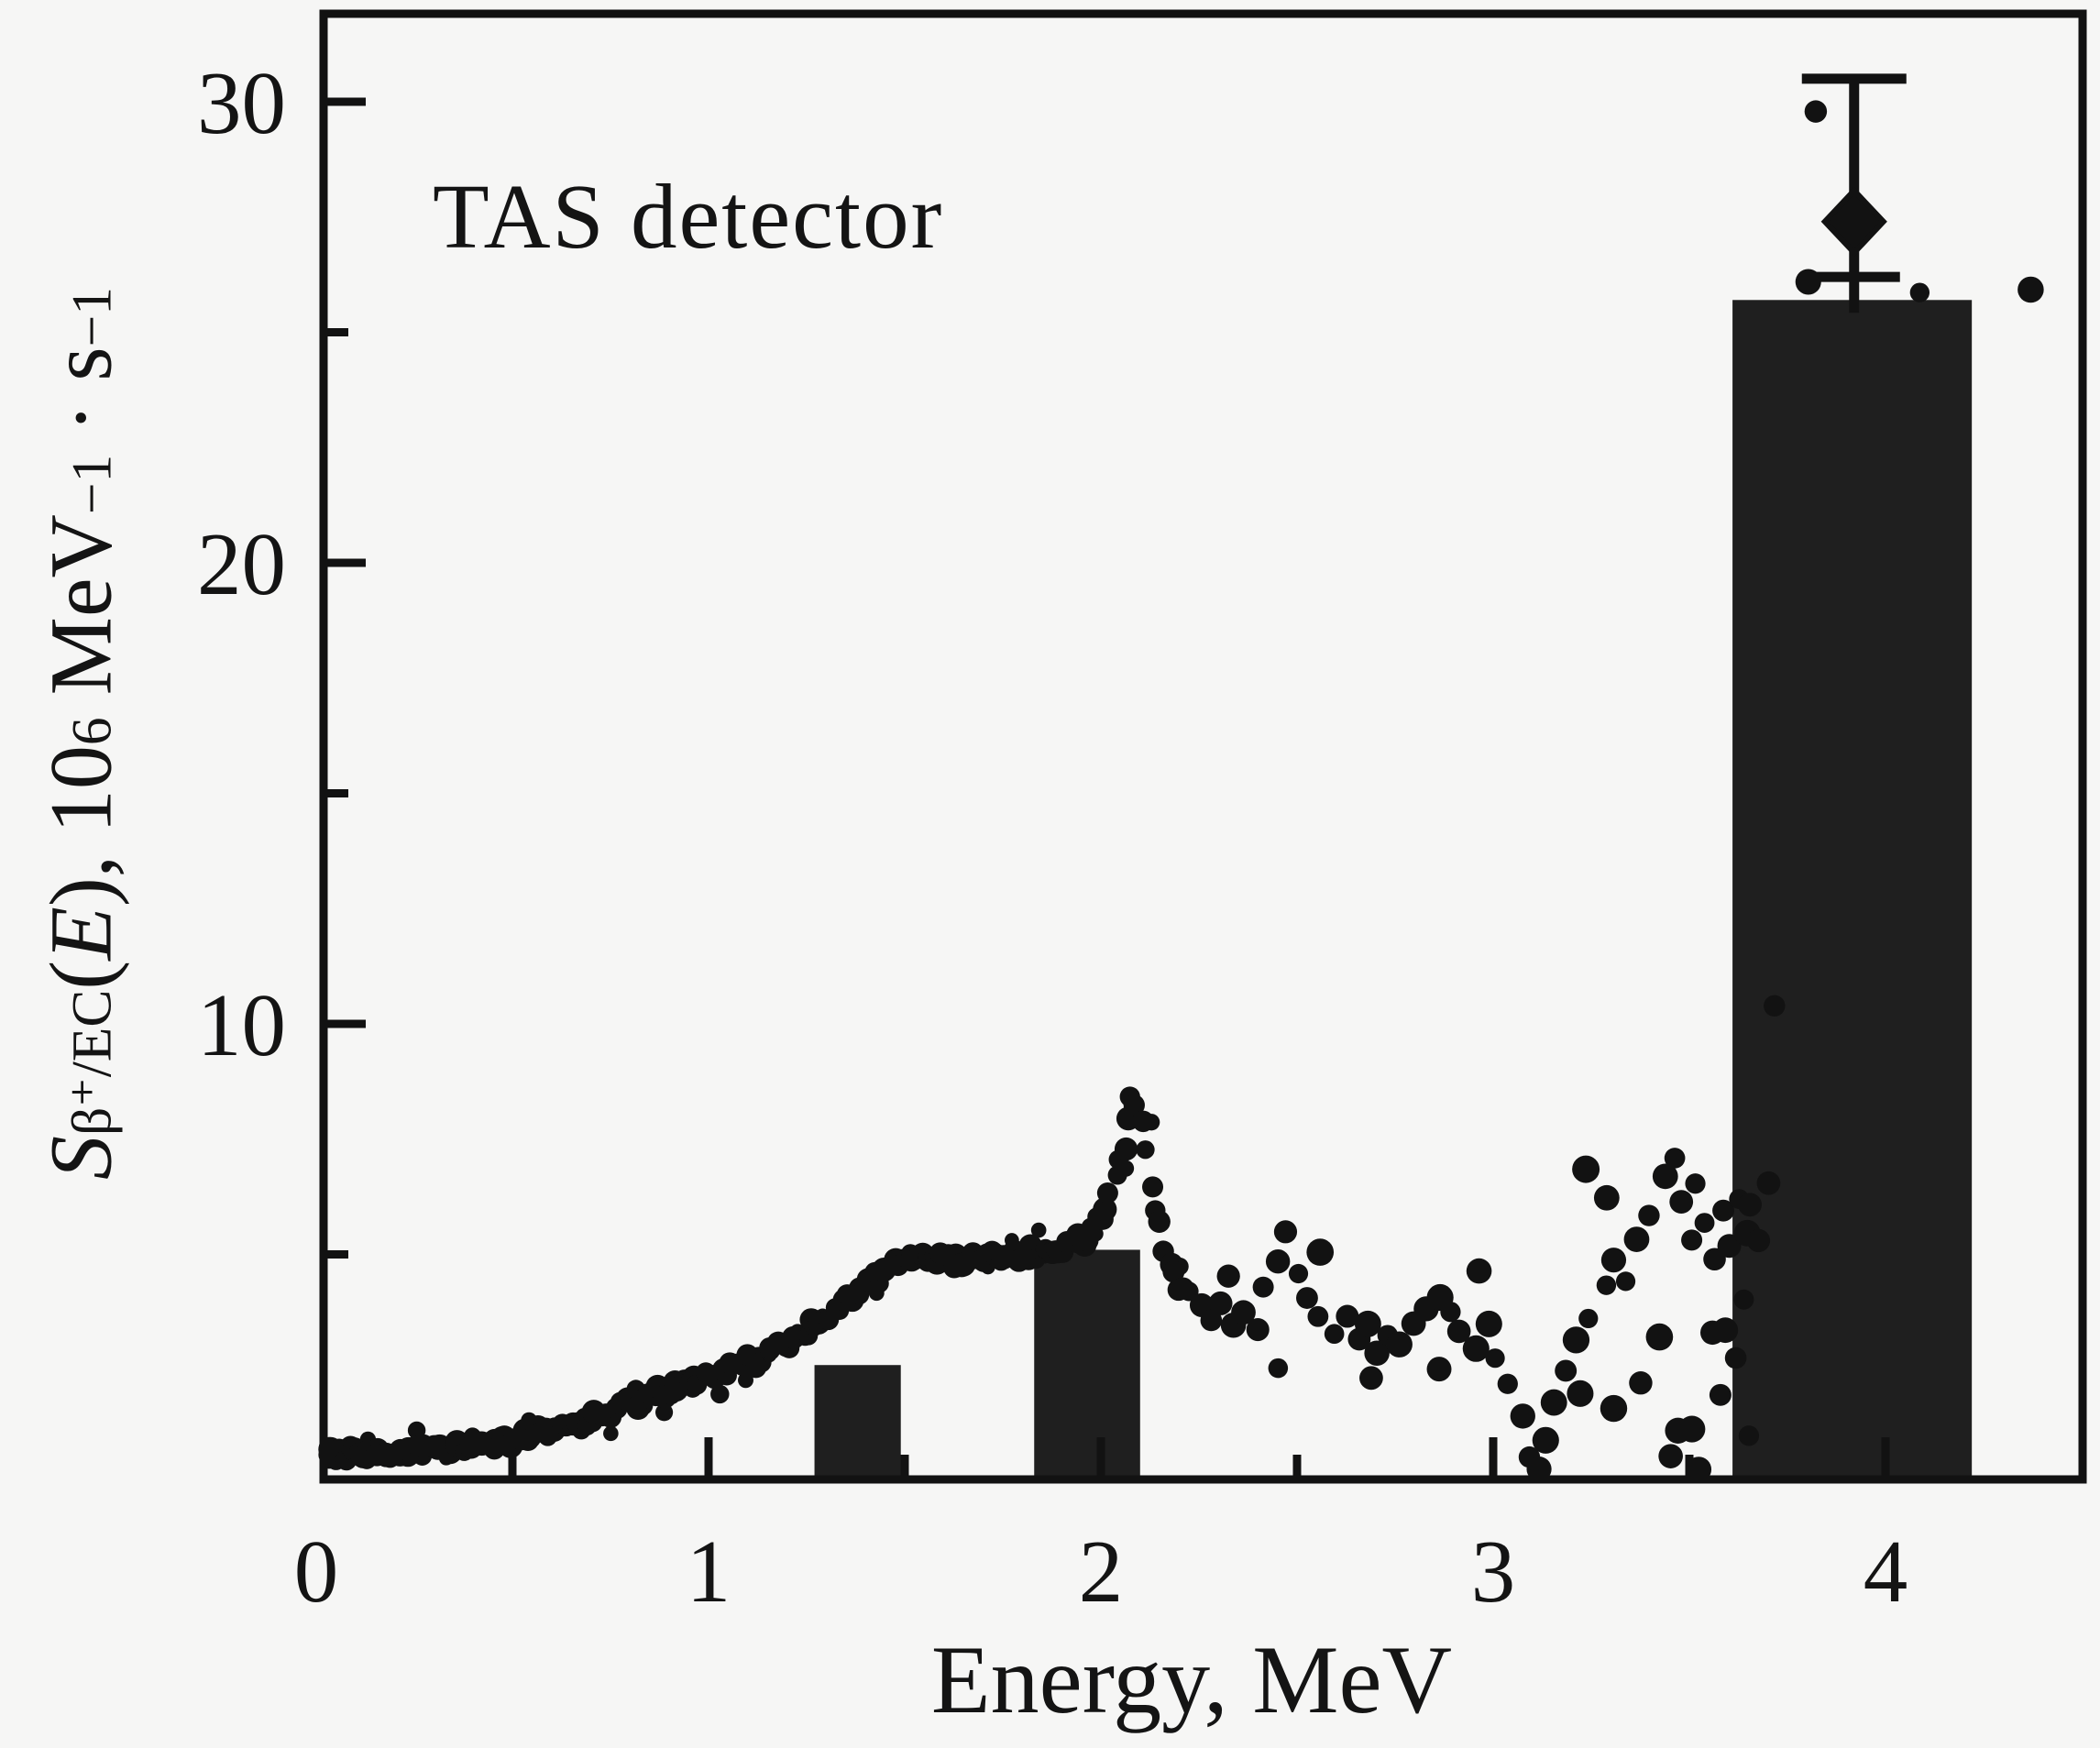  Describe the element at coordinates (688, 216) in the screenshot. I see `plot-annotation: TAS detector` at that location.